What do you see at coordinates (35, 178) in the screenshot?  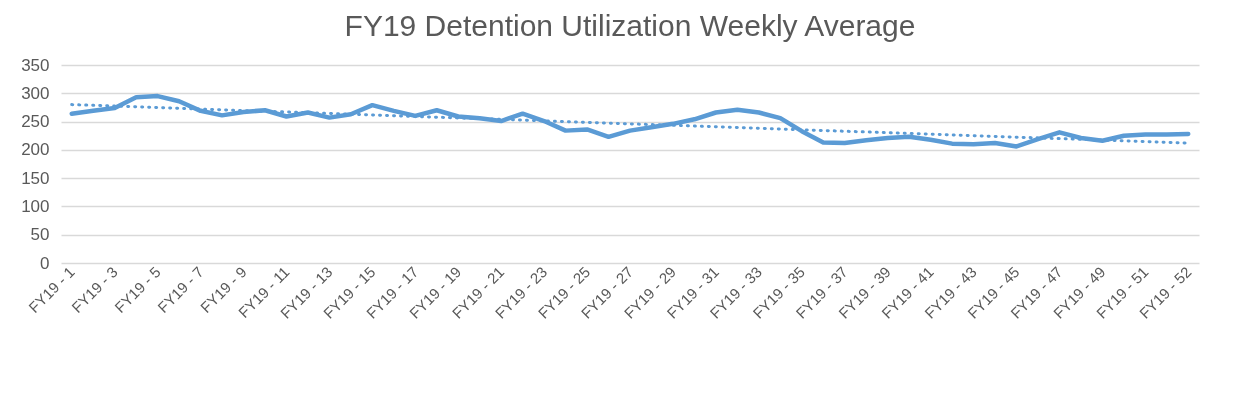 I see `y-tick-label: 150` at bounding box center [35, 178].